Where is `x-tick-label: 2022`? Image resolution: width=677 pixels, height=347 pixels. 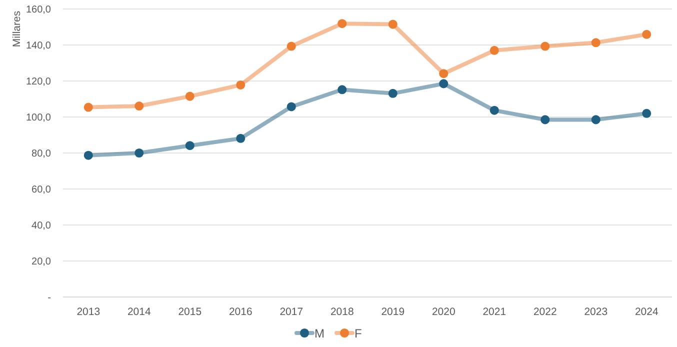
x-tick-label: 2022 is located at coordinates (545, 312).